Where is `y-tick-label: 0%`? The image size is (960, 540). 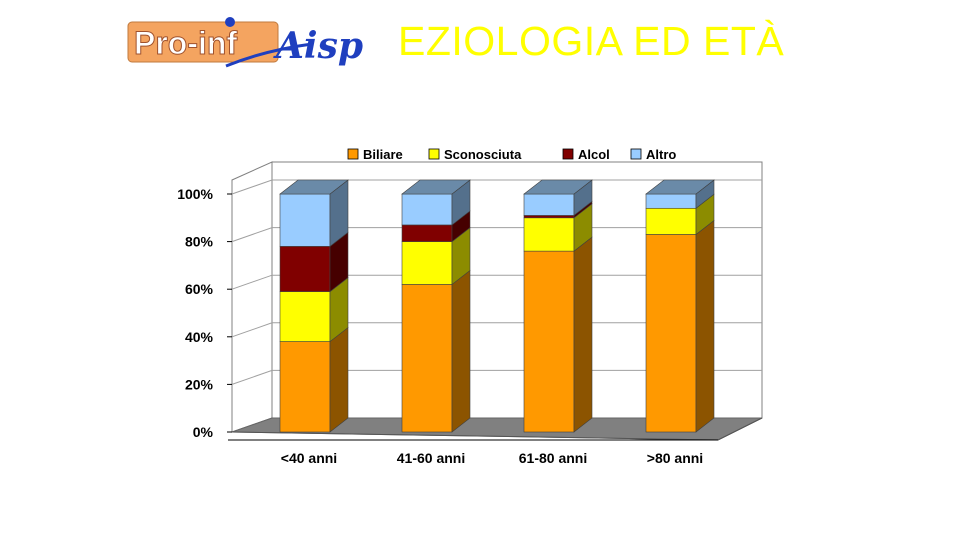
y-tick-label: 0% is located at coordinates (203, 432).